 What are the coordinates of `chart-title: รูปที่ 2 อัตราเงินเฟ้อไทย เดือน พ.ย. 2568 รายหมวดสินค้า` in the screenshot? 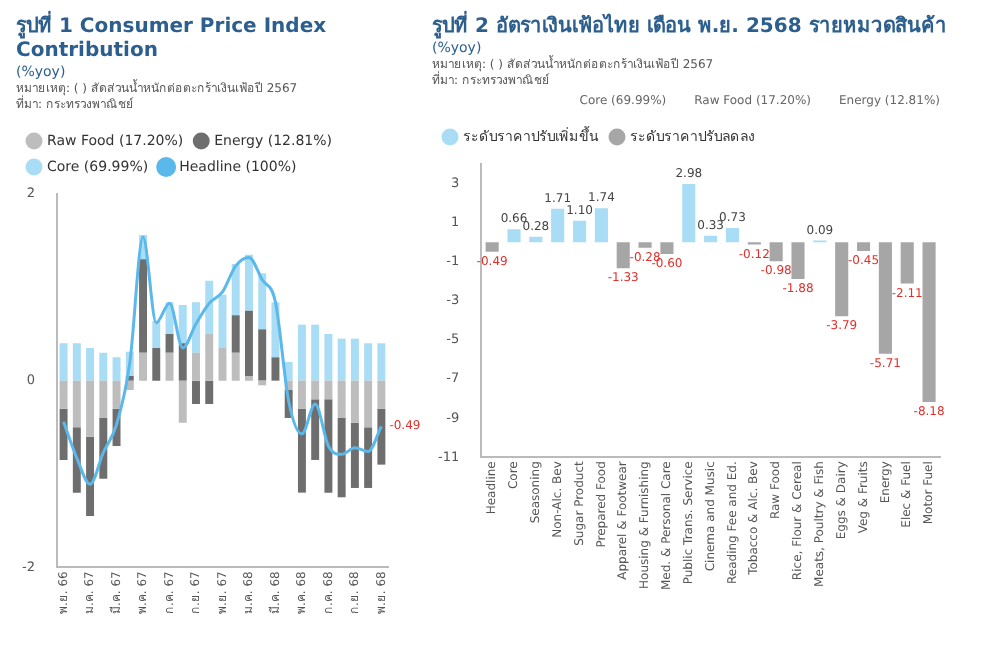 It's located at (690, 28).